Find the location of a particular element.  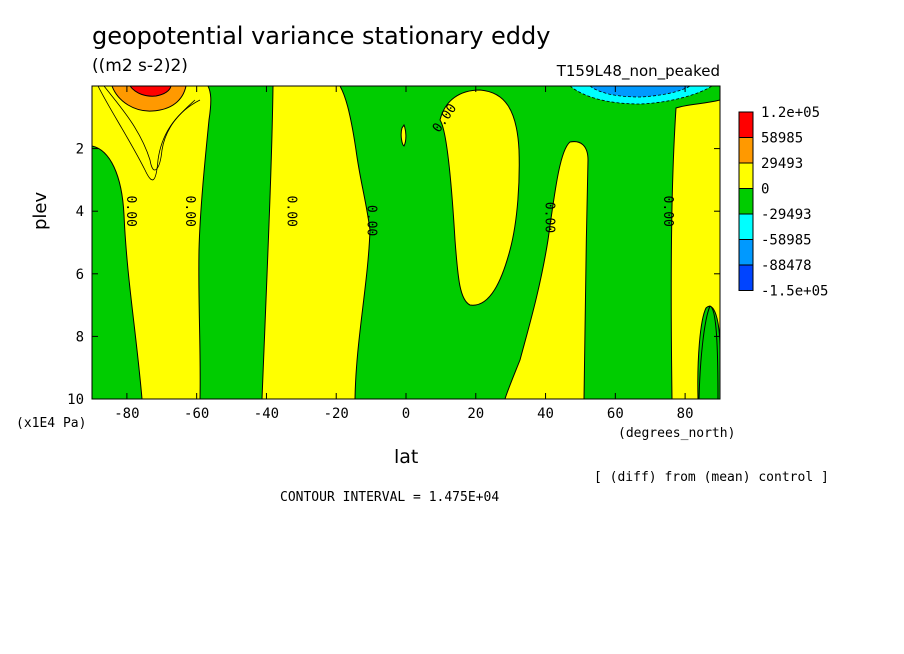

x-axis-label: lat is located at coordinates (406, 457).